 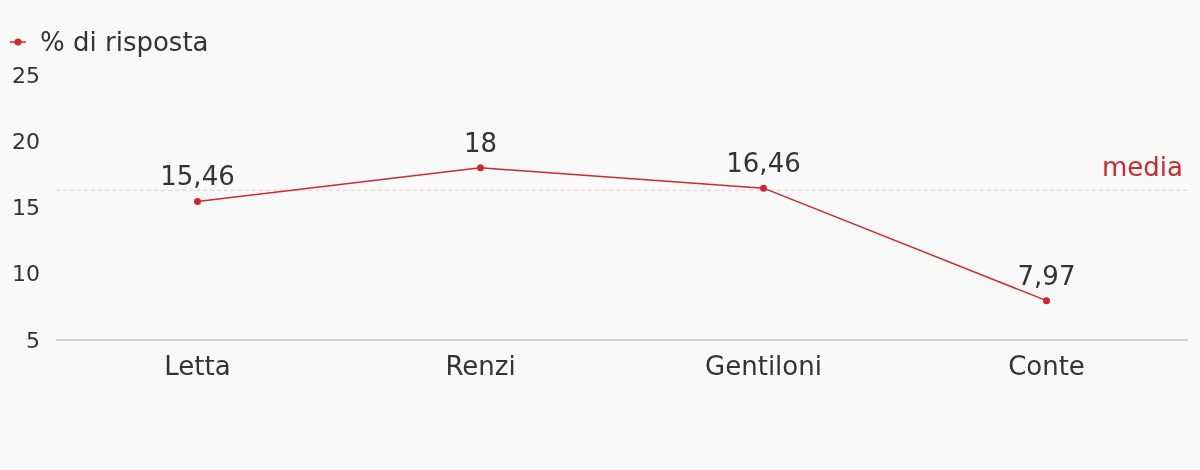 I want to click on data-label: 15,46, so click(x=197, y=176).